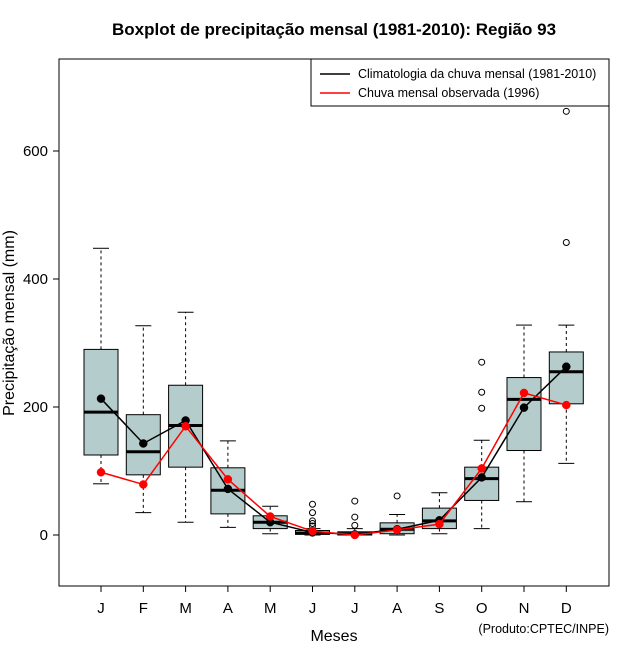  I want to click on y-tick-label: 600, so click(35, 151).